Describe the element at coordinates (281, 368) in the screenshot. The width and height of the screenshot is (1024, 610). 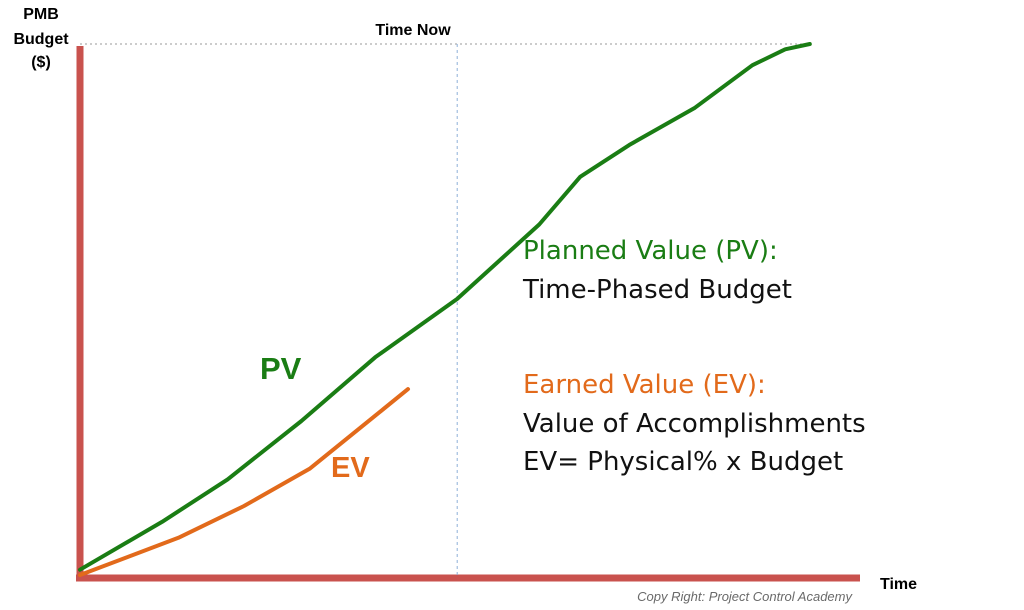
I see `pv-series-tag: PV` at that location.